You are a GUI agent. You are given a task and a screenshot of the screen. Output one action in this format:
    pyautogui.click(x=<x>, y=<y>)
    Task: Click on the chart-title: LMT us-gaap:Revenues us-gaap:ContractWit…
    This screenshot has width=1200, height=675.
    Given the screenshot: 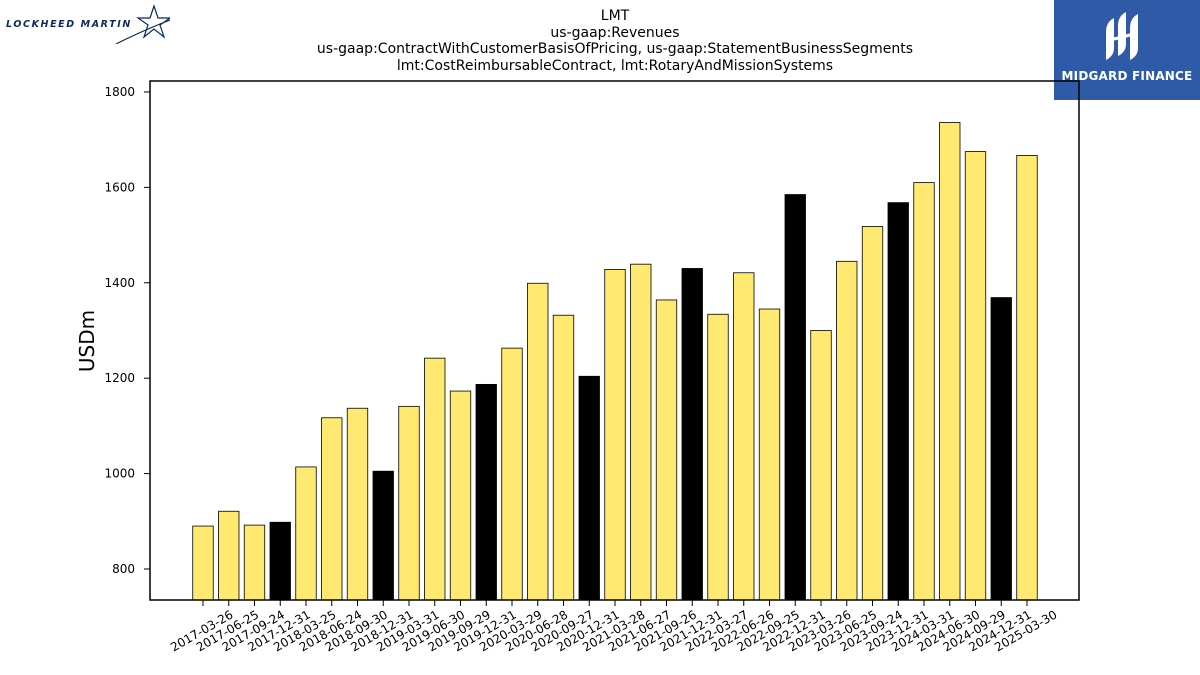 What is the action you would take?
    pyautogui.click(x=615, y=41)
    